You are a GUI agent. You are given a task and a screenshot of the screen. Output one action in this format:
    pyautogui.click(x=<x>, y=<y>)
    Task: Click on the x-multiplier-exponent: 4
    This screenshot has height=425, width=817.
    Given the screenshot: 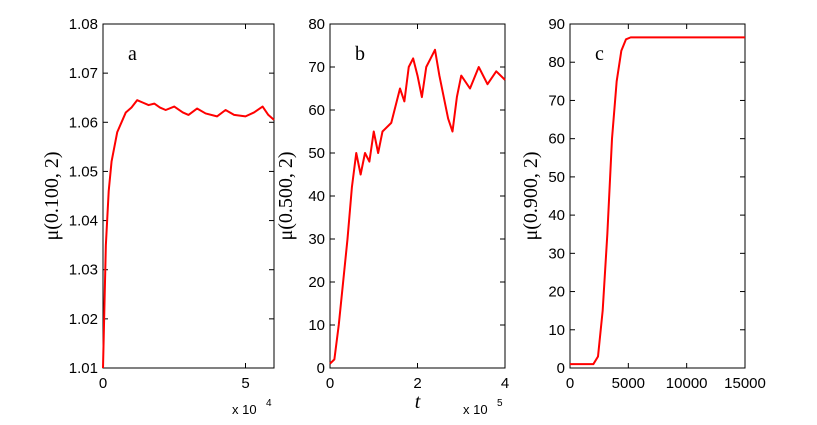 What is the action you would take?
    pyautogui.click(x=269, y=403)
    